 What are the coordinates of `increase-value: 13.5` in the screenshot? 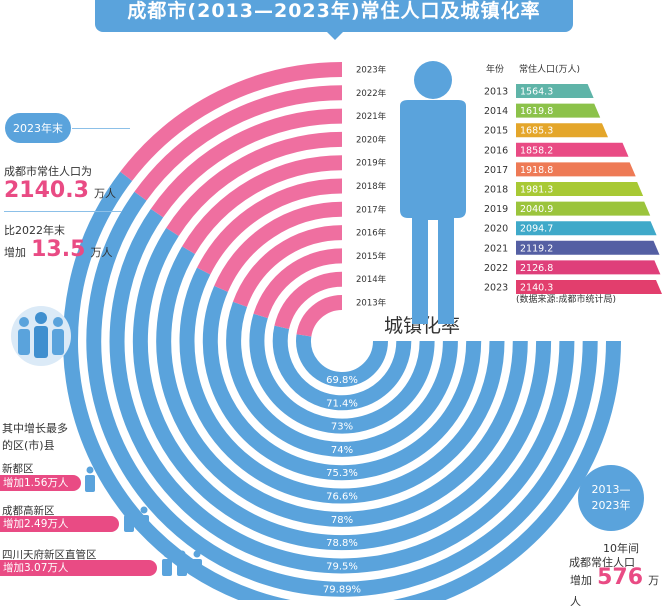 It's located at (58, 249).